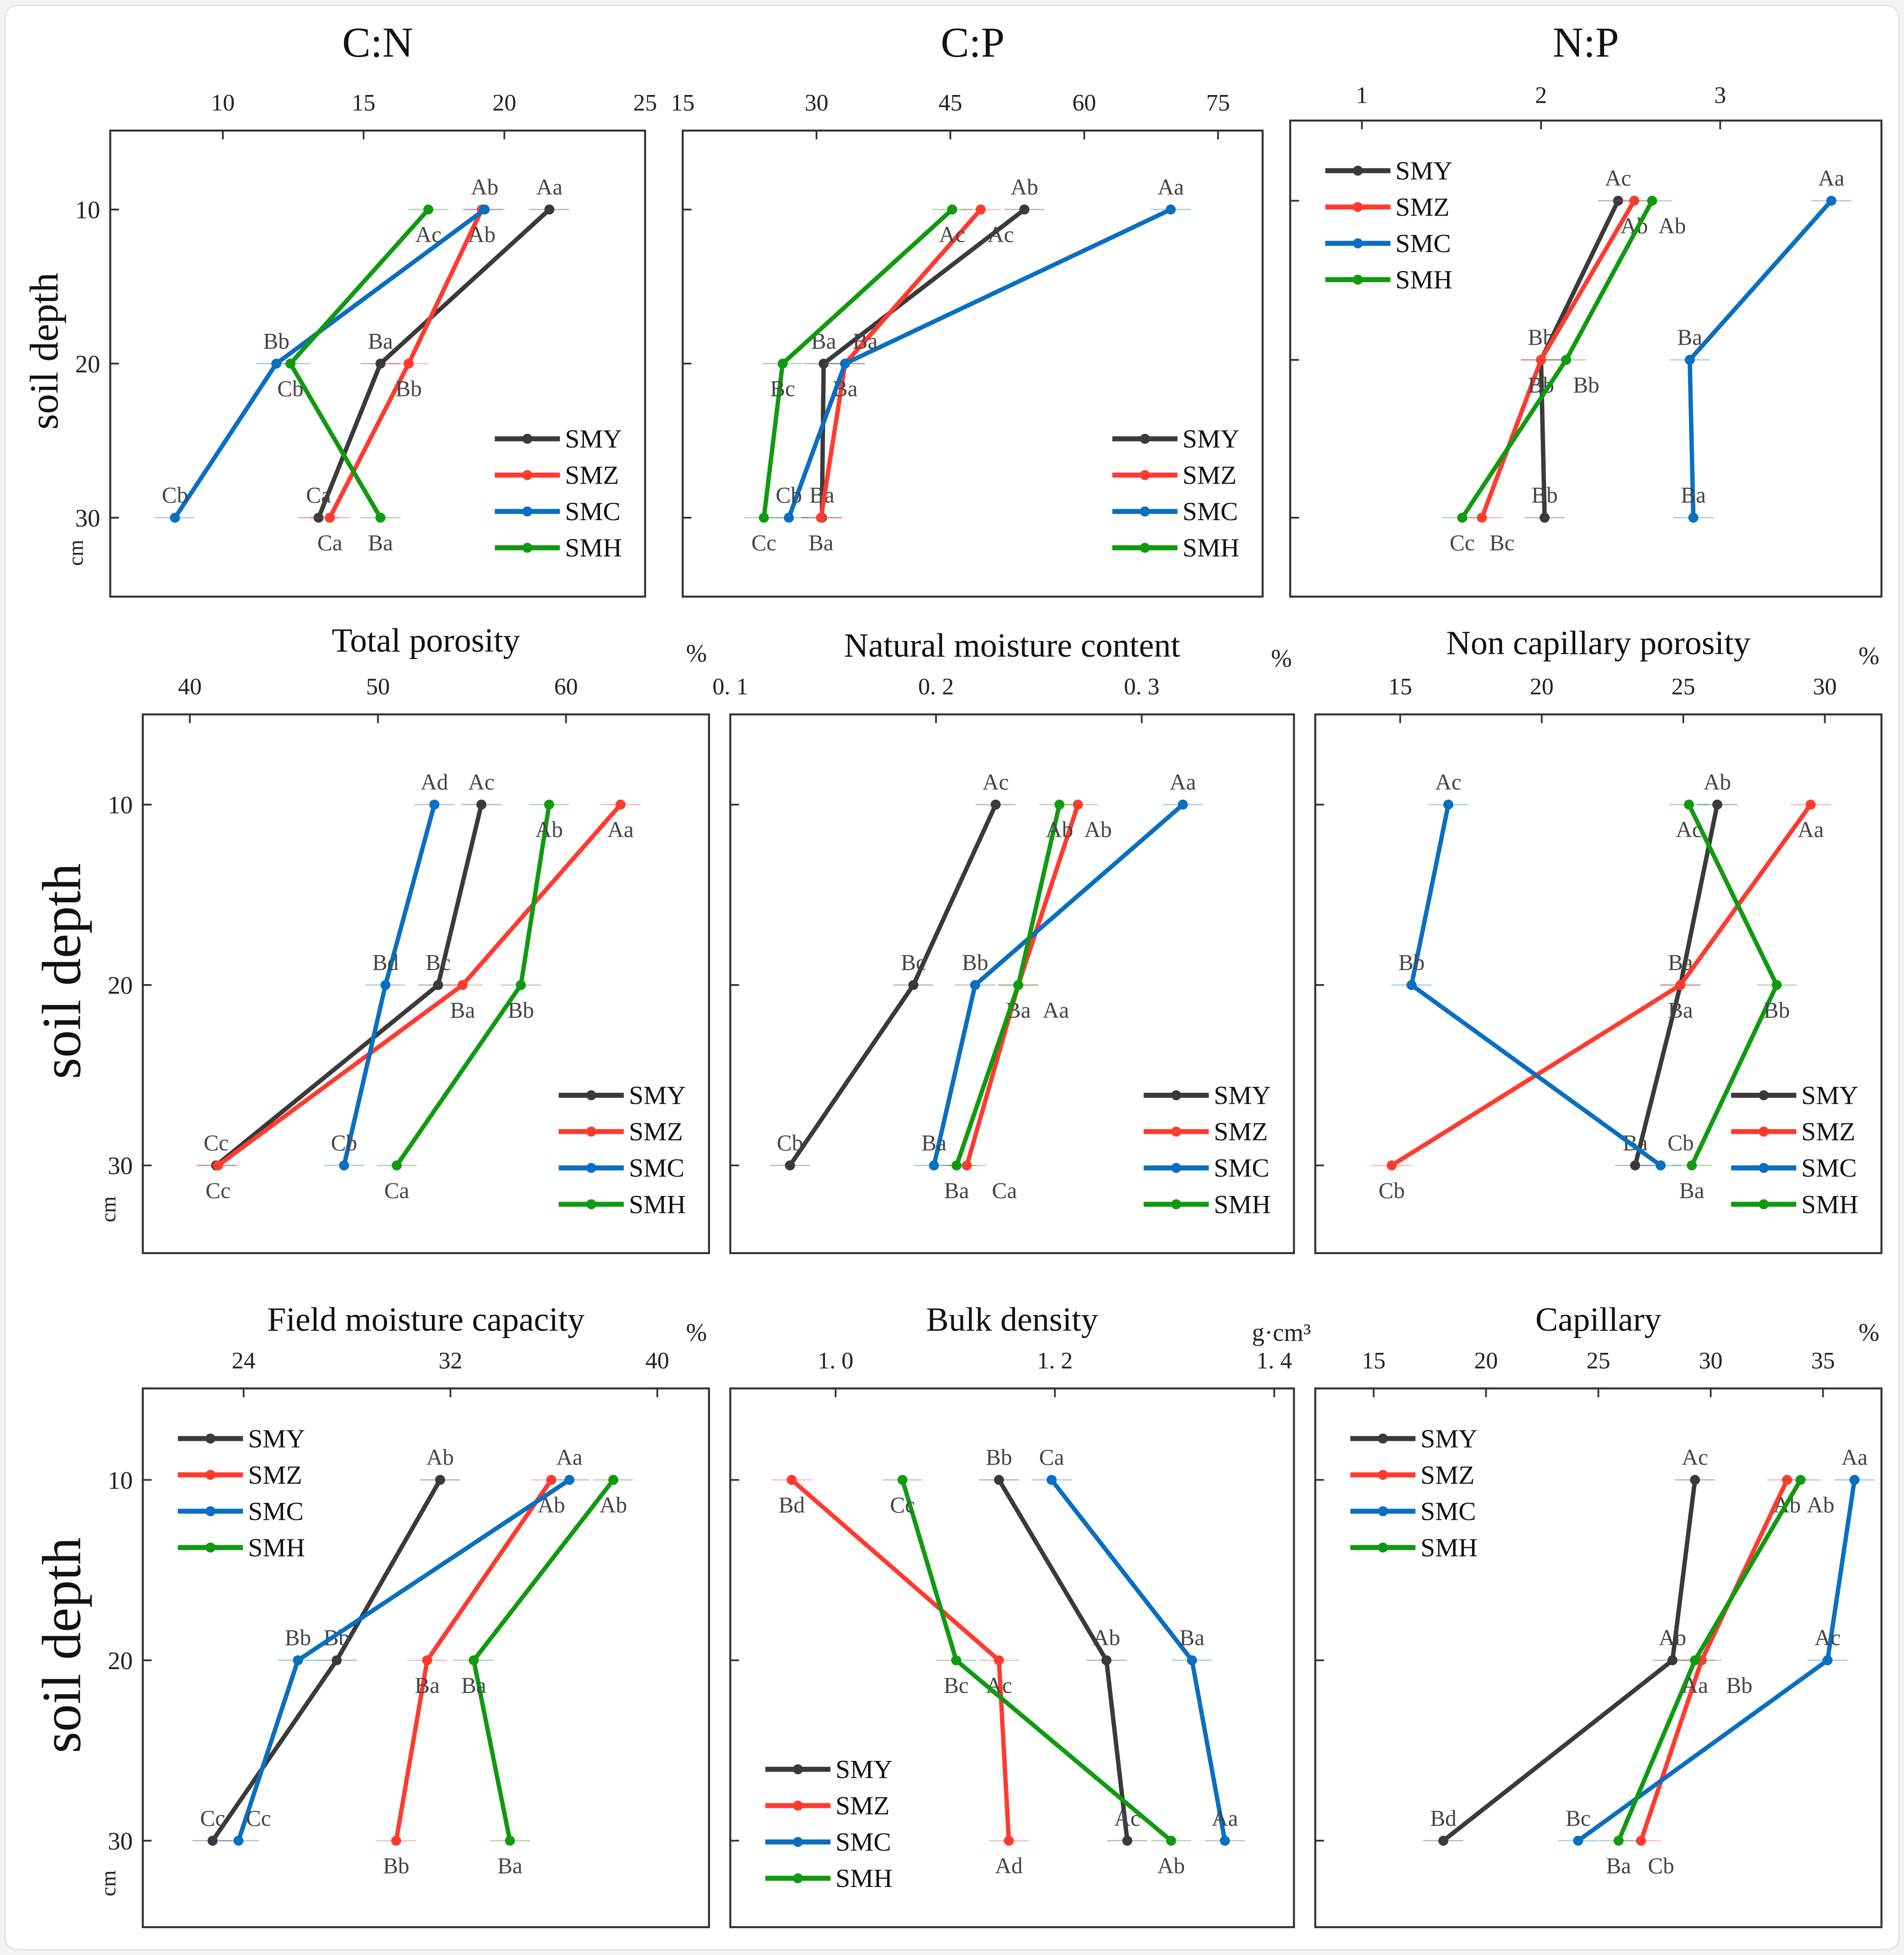 Image resolution: width=1904 pixels, height=1955 pixels. Describe the element at coordinates (429, 235) in the screenshot. I see `significance-label: Ac` at that location.